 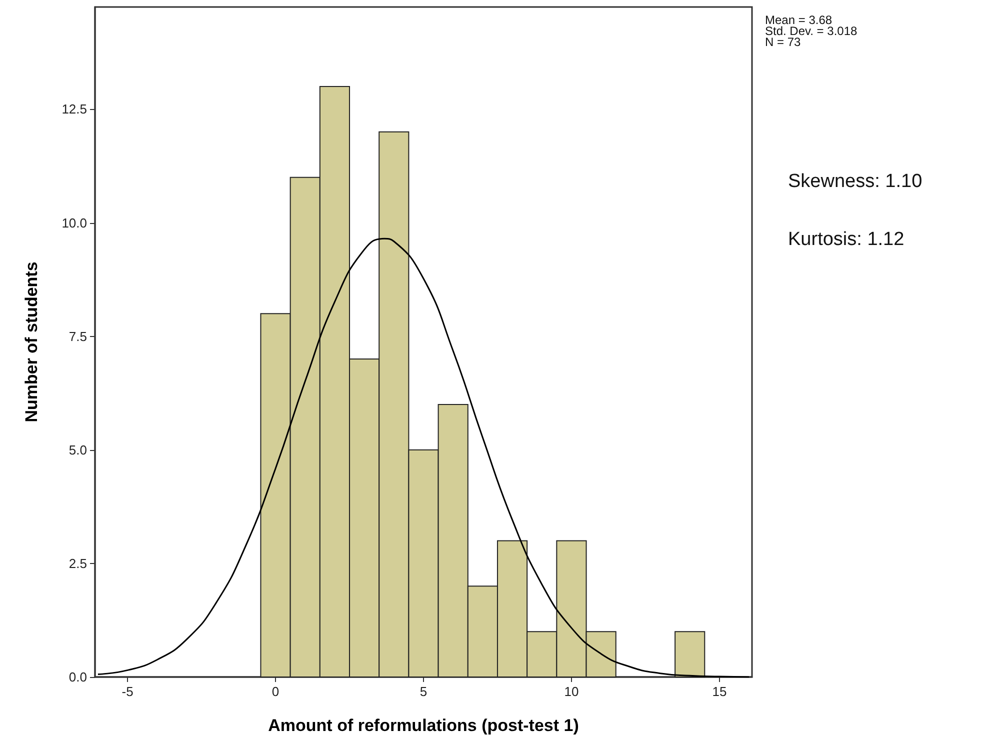 I want to click on text: Std. Dev. = 3.018, so click(x=811, y=31).